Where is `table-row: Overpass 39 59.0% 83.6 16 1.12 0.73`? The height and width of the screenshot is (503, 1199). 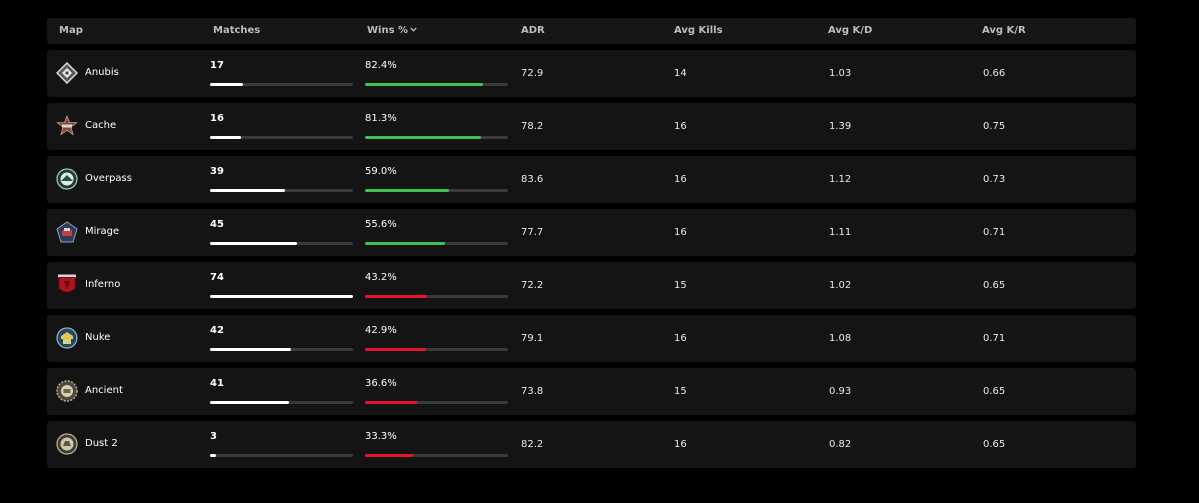
table-row: Overpass 39 59.0% 83.6 16 1.12 0.73 is located at coordinates (591, 179).